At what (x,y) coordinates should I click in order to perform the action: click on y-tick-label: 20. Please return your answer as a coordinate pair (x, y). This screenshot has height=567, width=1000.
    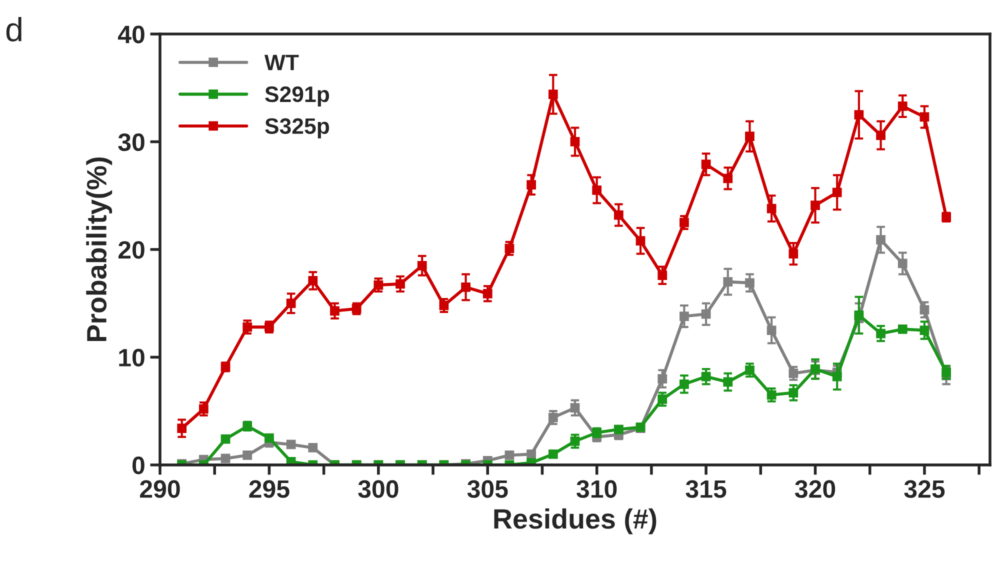
    Looking at the image, I should click on (131, 250).